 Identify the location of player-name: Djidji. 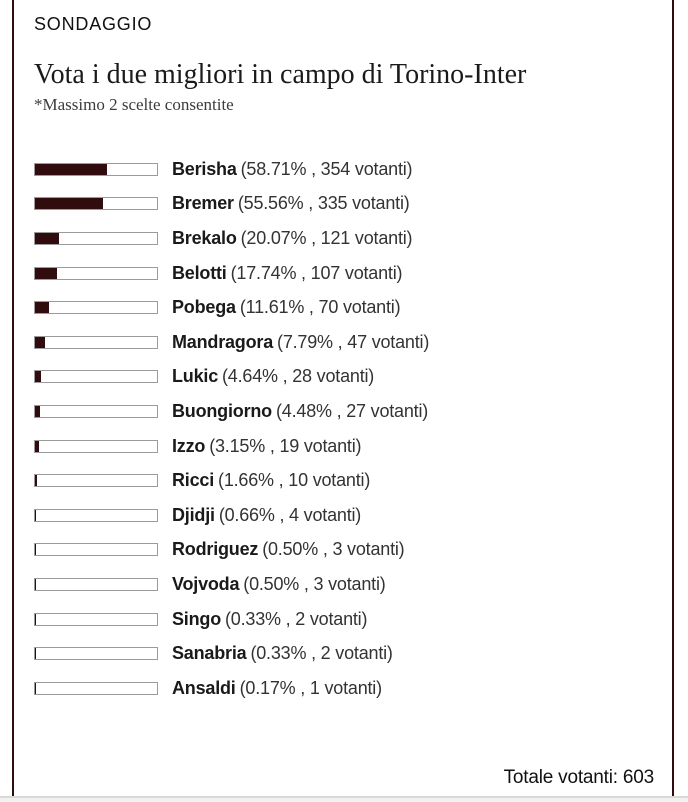
(193, 514).